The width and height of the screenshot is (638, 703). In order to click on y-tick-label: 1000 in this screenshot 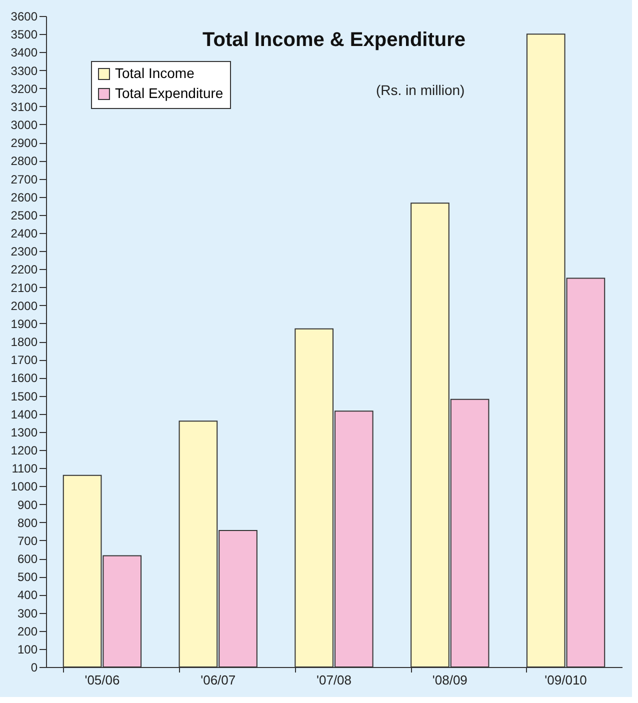, I will do `click(24, 487)`.